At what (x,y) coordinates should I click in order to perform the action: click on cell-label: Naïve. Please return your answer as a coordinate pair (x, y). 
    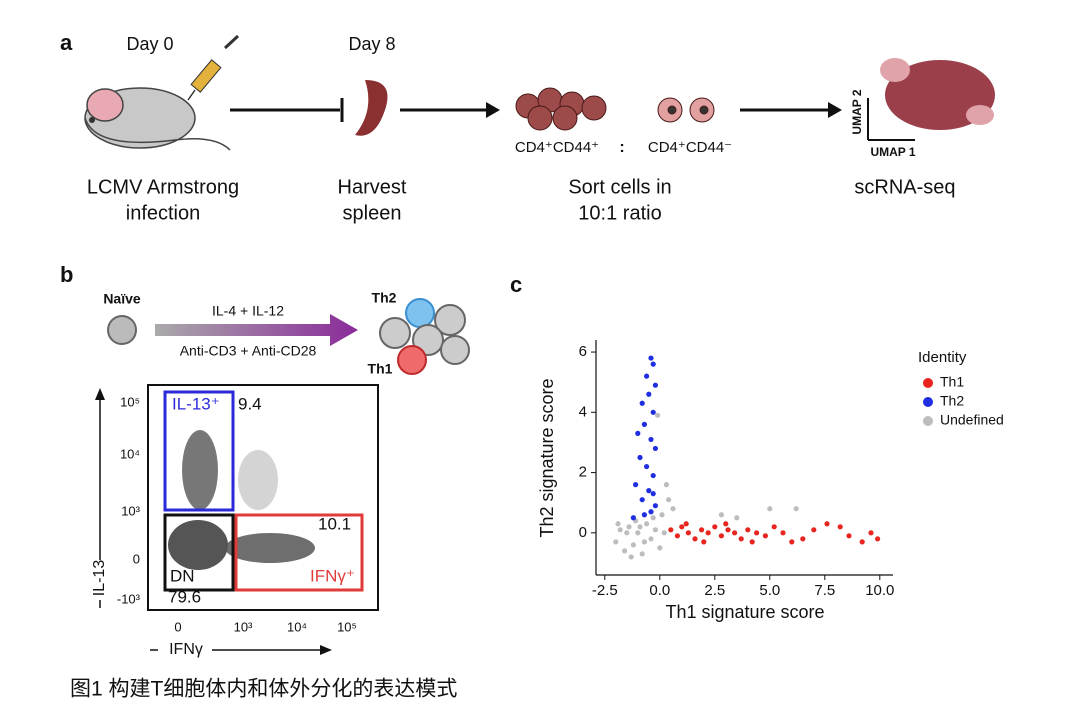
    Looking at the image, I should click on (122, 299).